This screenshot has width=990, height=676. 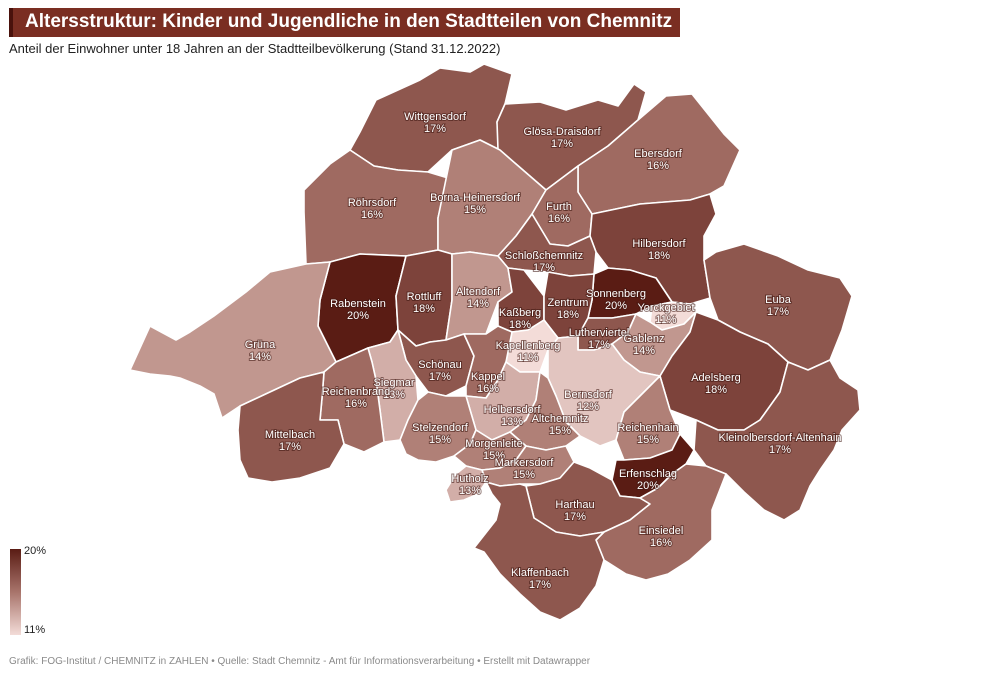 I want to click on district-name-label: Klaffenbach, so click(x=540, y=573).